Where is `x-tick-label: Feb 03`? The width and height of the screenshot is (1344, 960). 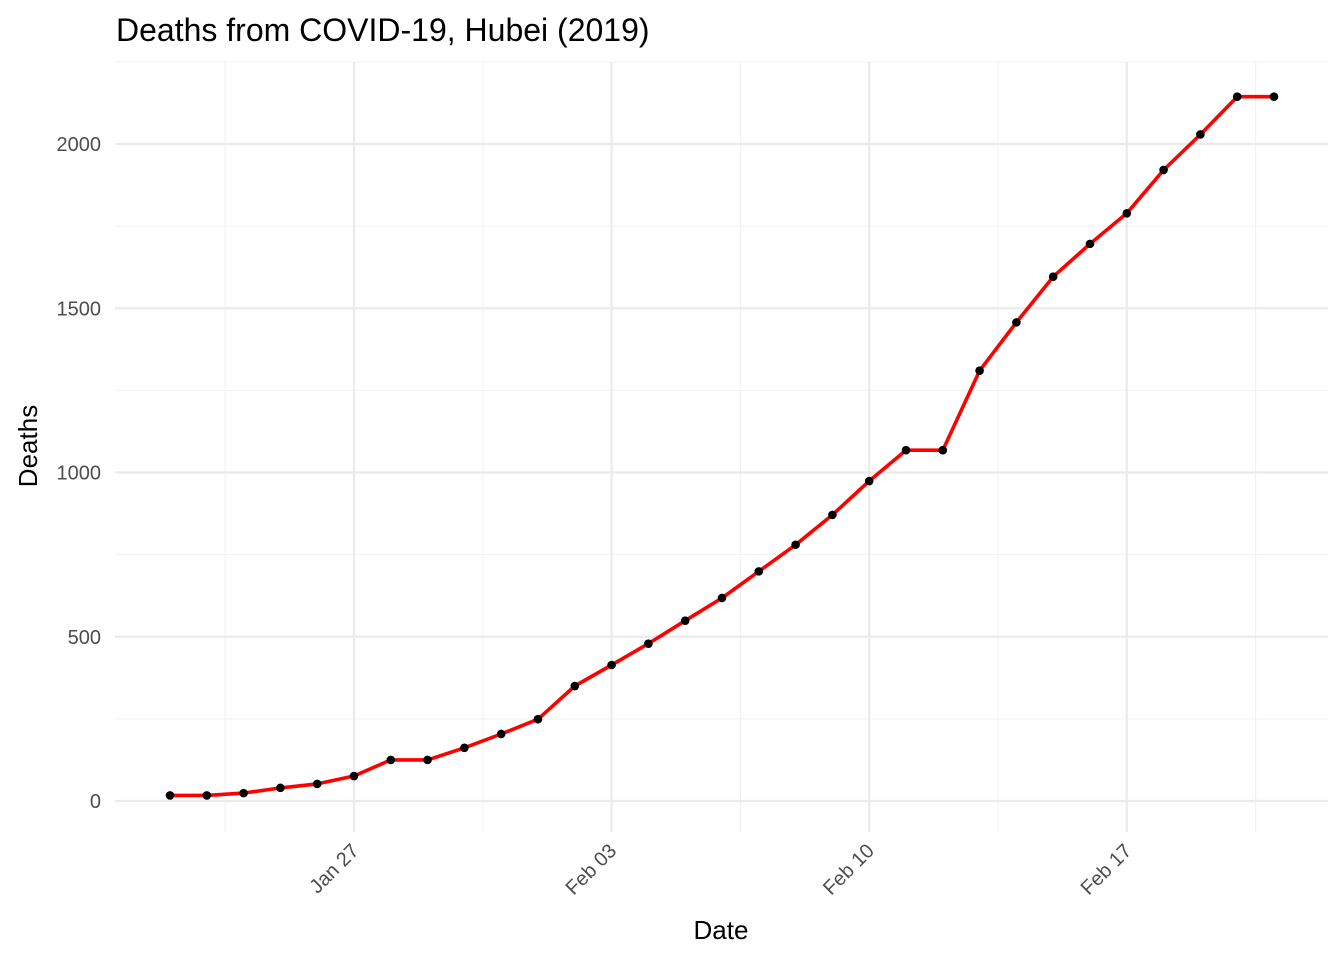 x-tick-label: Feb 03 is located at coordinates (592, 870).